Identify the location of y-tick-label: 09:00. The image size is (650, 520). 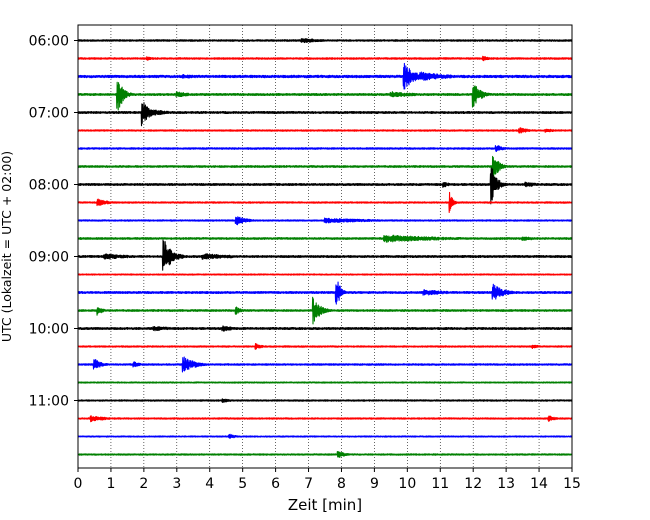
(49, 258).